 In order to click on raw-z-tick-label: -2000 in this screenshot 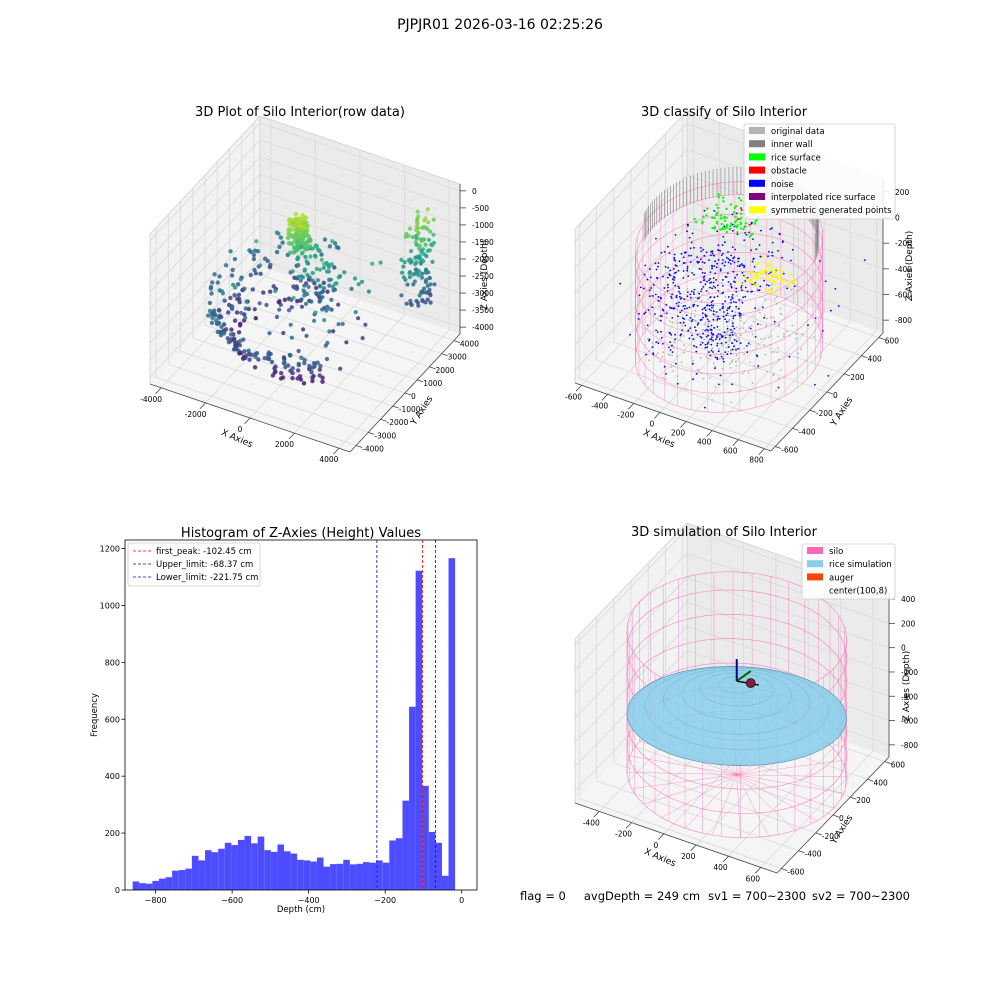, I will do `click(483, 259)`.